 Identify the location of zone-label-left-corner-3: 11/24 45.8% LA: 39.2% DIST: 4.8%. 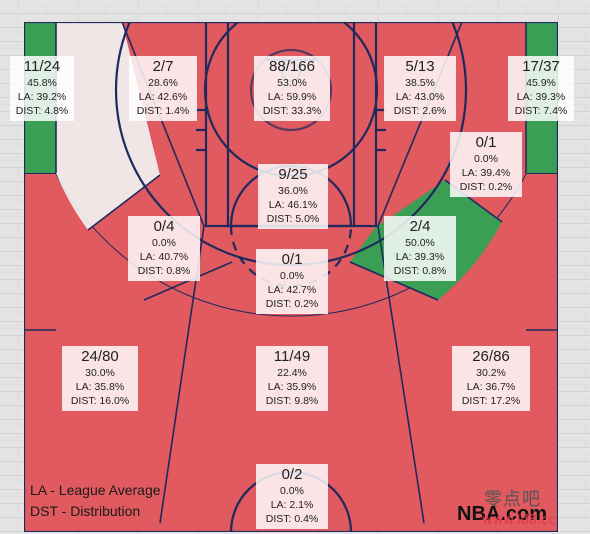
(42, 88).